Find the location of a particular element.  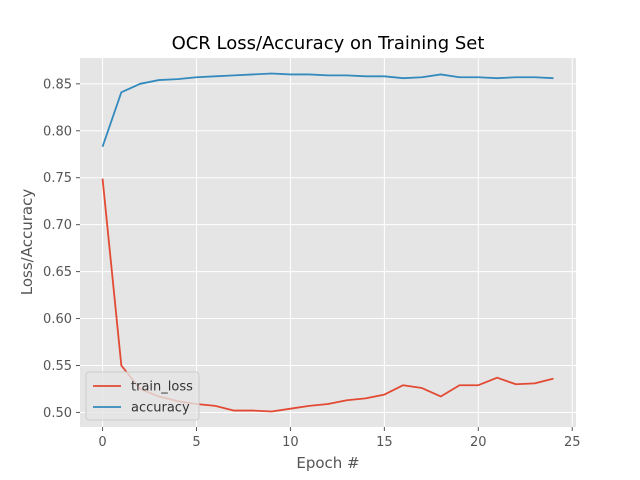

x-tick-label: 20 is located at coordinates (478, 442).